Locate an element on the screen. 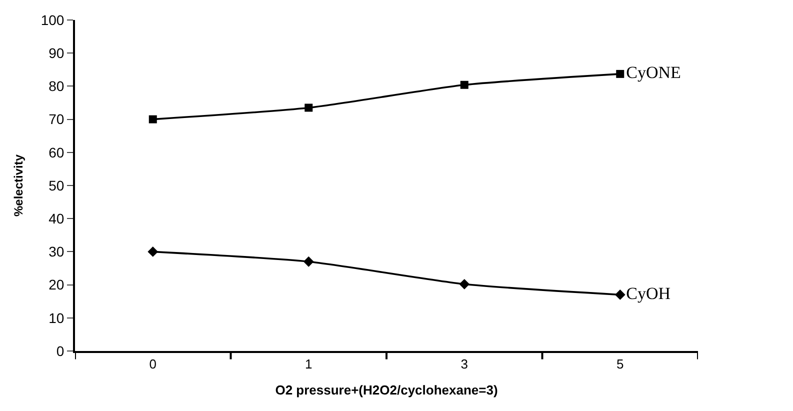 The height and width of the screenshot is (411, 793). y-tick-label: 40 is located at coordinates (56, 218).